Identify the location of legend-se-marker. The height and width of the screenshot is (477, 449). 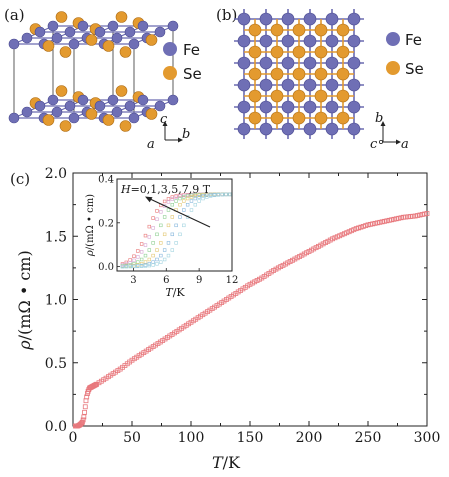
(170, 73).